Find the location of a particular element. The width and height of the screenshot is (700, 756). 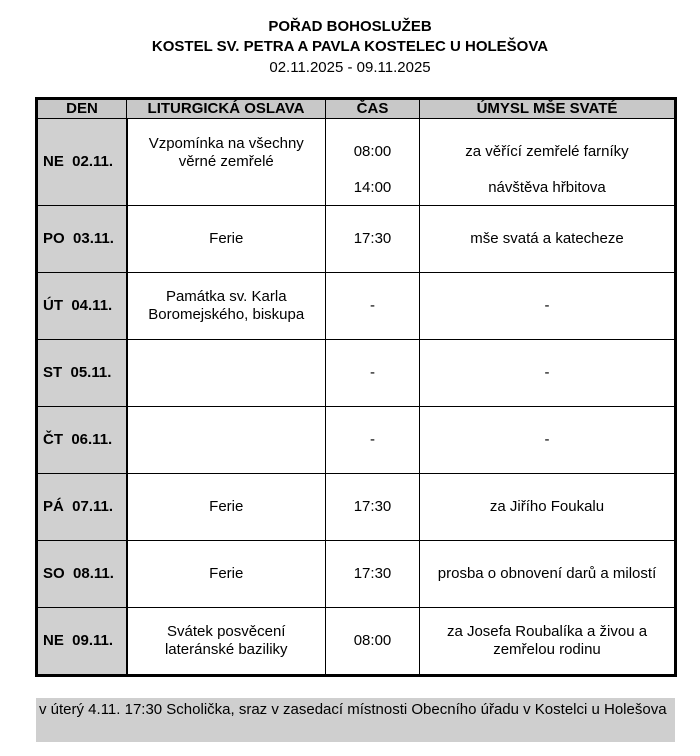

page-title: POŘAD BOHOSLUŽEB is located at coordinates (350, 26).